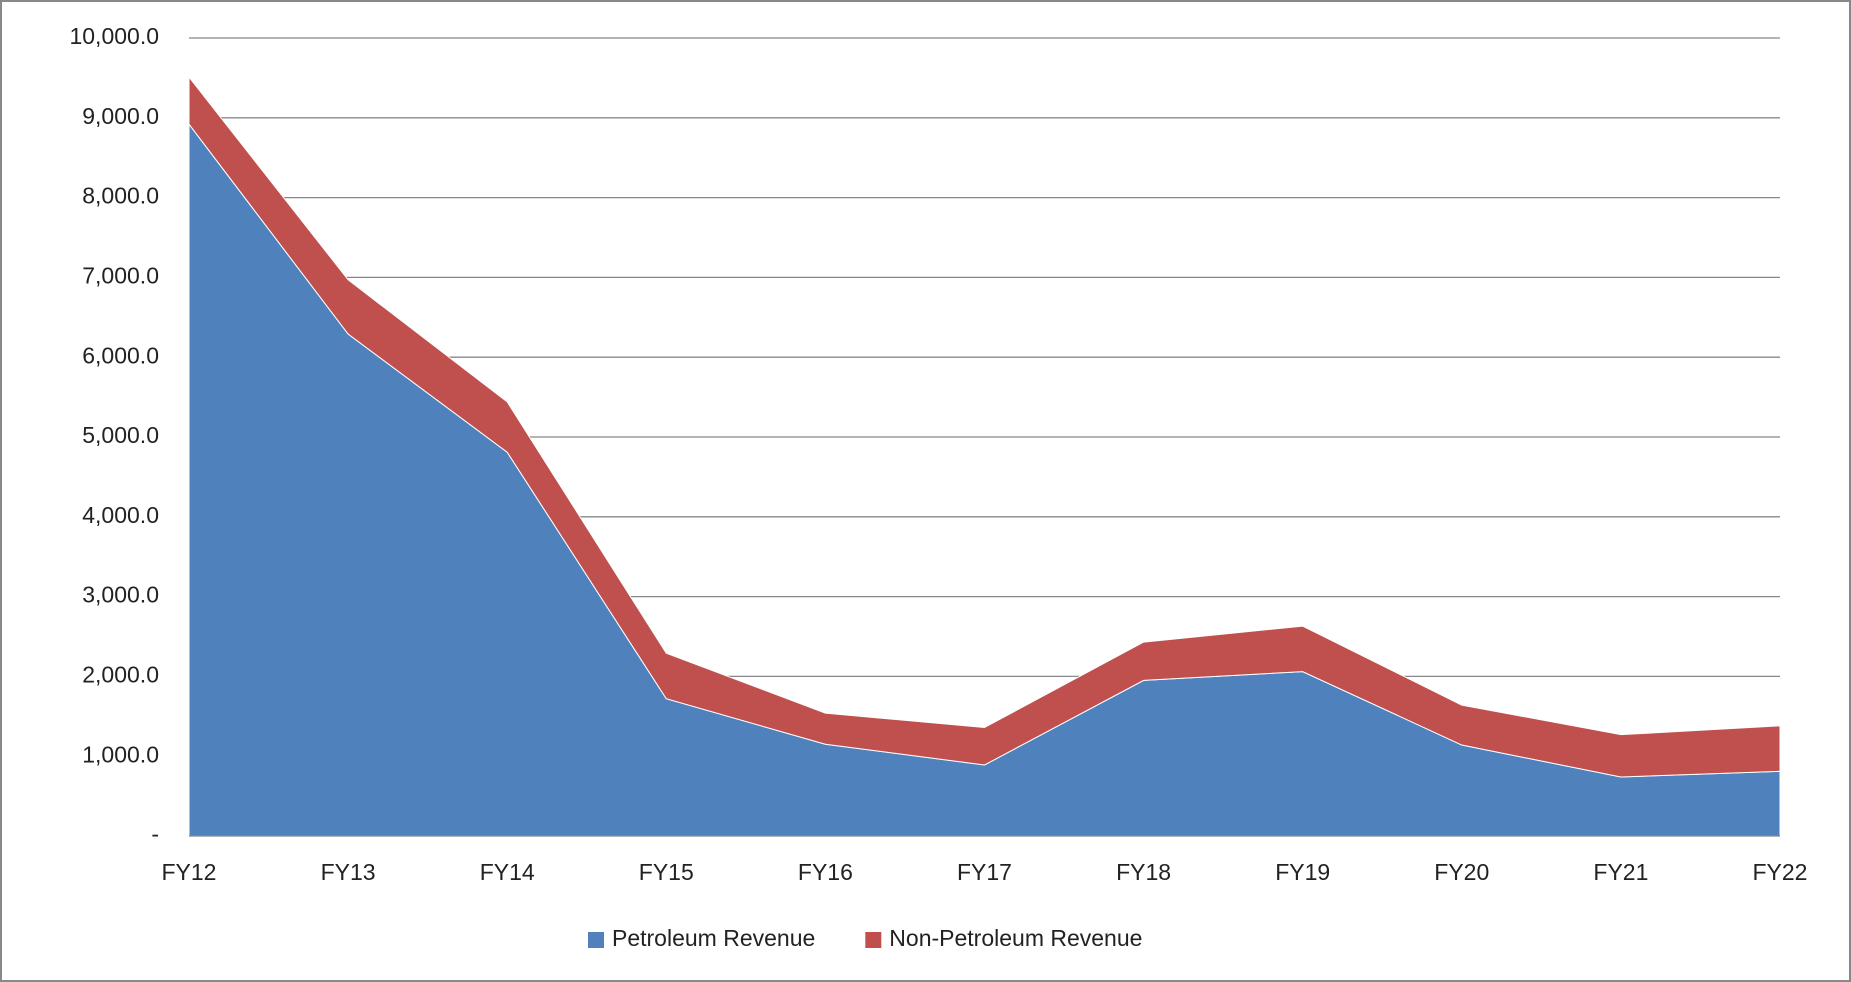 The width and height of the screenshot is (1851, 982). Describe the element at coordinates (984, 872) in the screenshot. I see `x-tick-label: FY17` at that location.